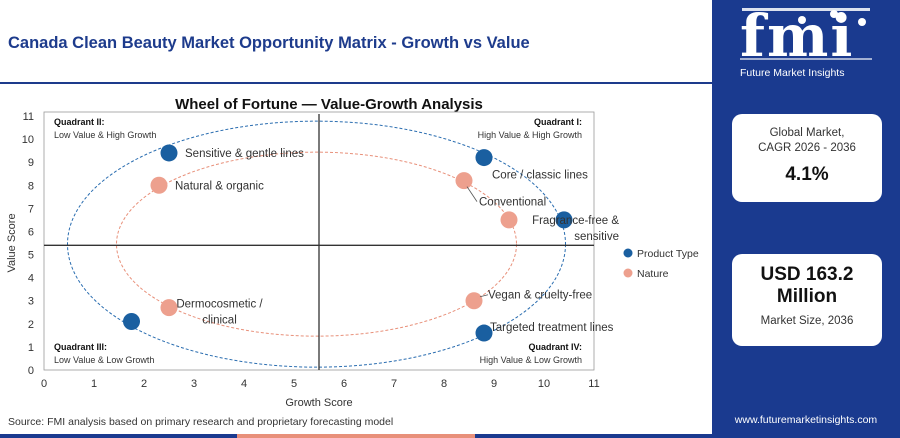 The width and height of the screenshot is (900, 438). What do you see at coordinates (544, 384) in the screenshot?
I see `x-tick-label: 10` at bounding box center [544, 384].